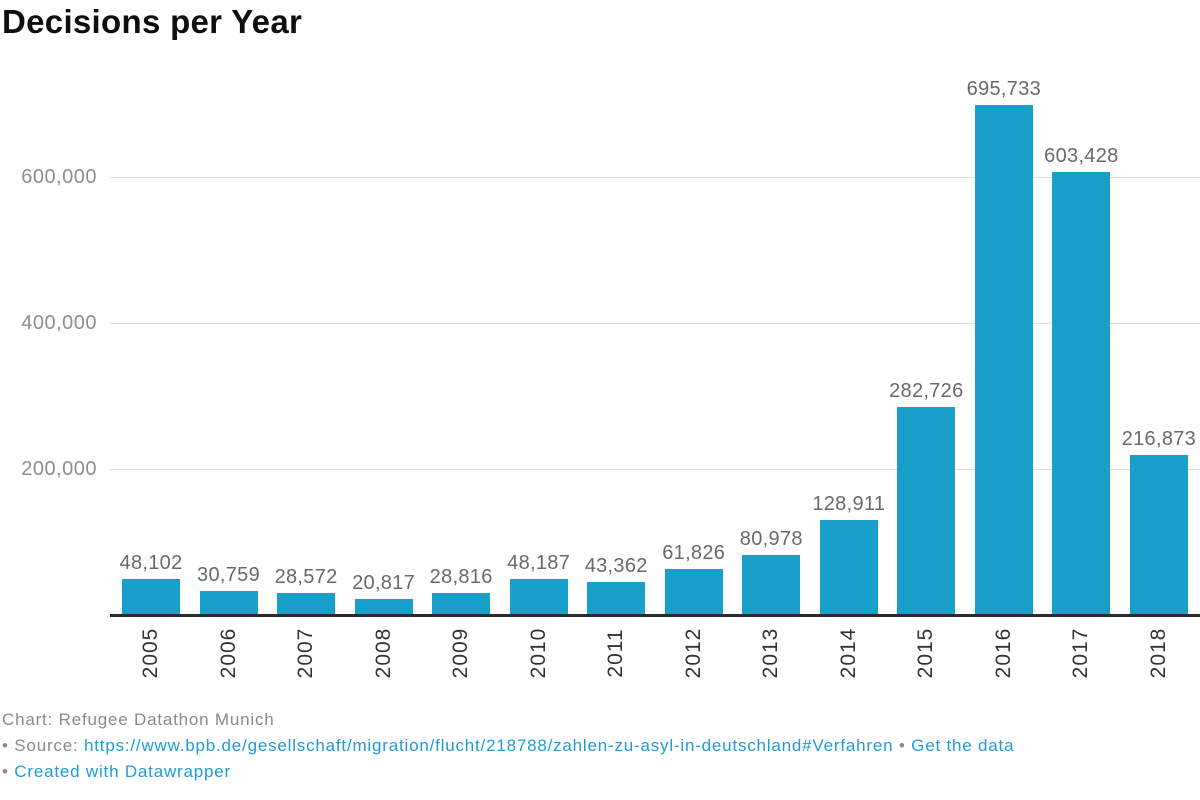  I want to click on bar-column: 30,759 2006, so click(229, 339).